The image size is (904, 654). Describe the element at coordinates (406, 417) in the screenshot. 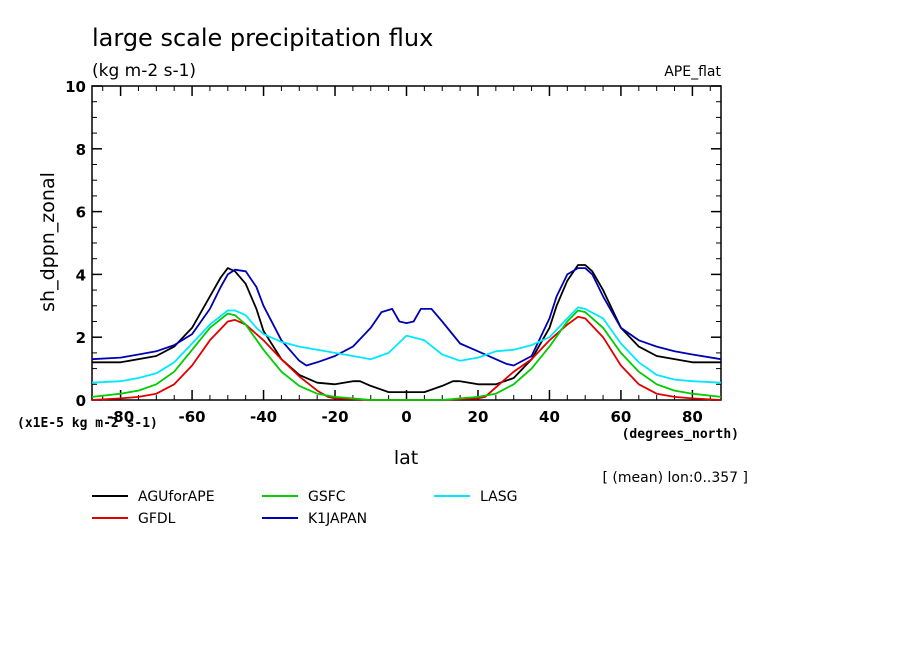

I see `x-tick-label: 0` at that location.